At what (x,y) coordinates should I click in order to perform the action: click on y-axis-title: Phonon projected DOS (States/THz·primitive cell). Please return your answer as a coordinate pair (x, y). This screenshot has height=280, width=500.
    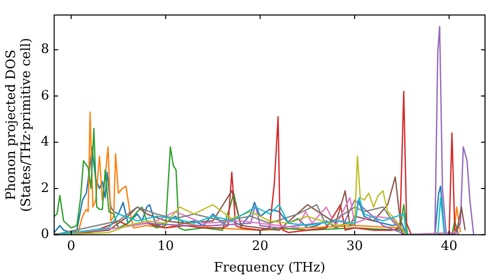
    Looking at the image, I should click on (19, 125).